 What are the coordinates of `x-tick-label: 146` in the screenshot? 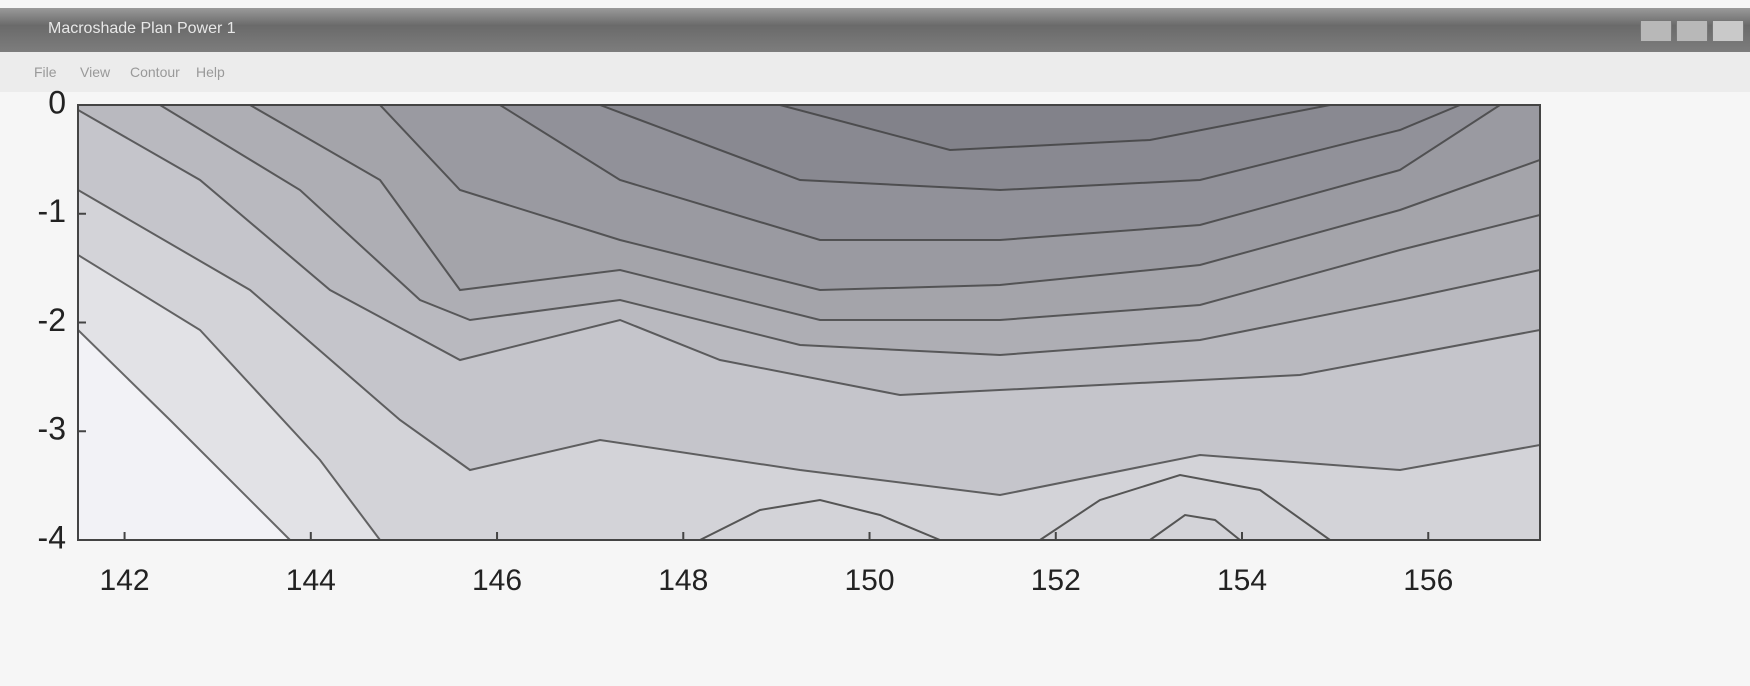 It's located at (497, 580).